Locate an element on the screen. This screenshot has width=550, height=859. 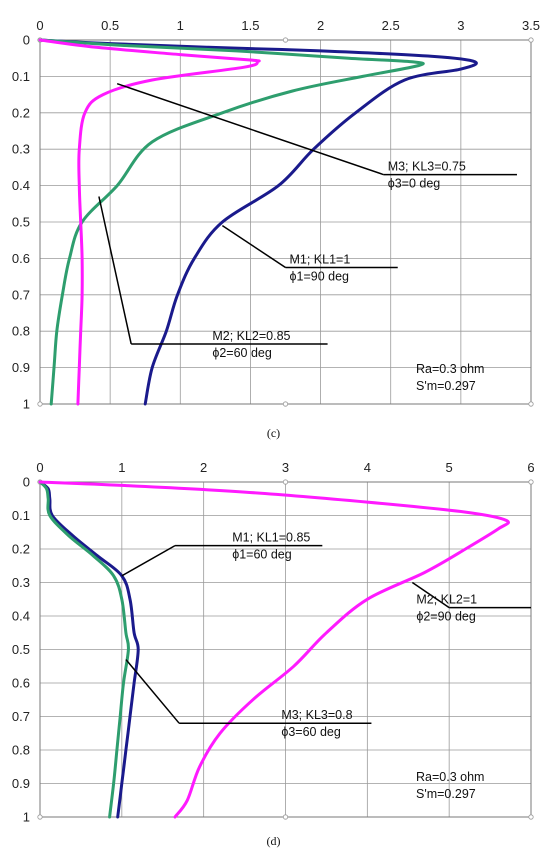
annotation-label: ϕ3=60 deg is located at coordinates (311, 732).